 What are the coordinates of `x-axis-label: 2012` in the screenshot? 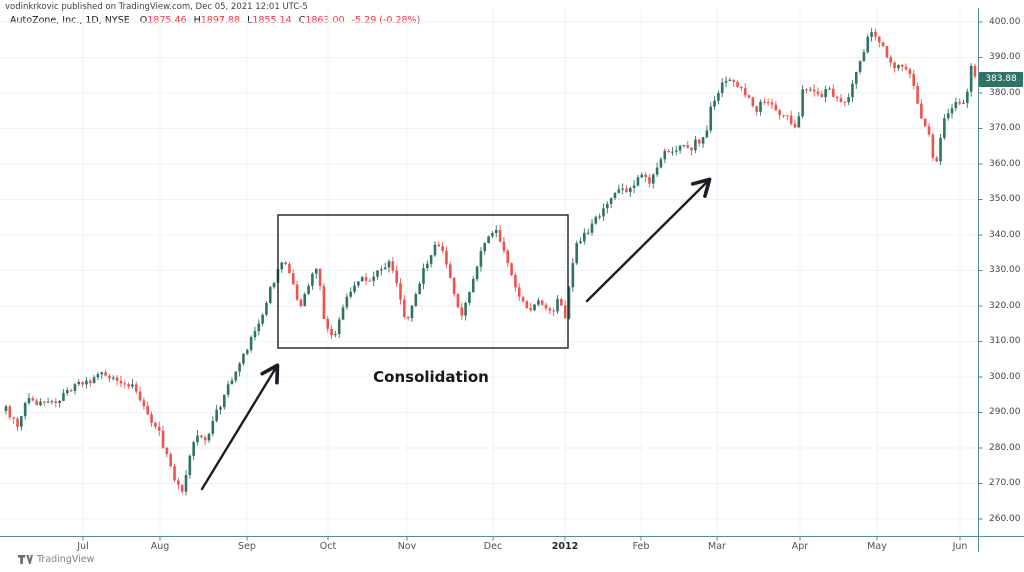 It's located at (565, 546).